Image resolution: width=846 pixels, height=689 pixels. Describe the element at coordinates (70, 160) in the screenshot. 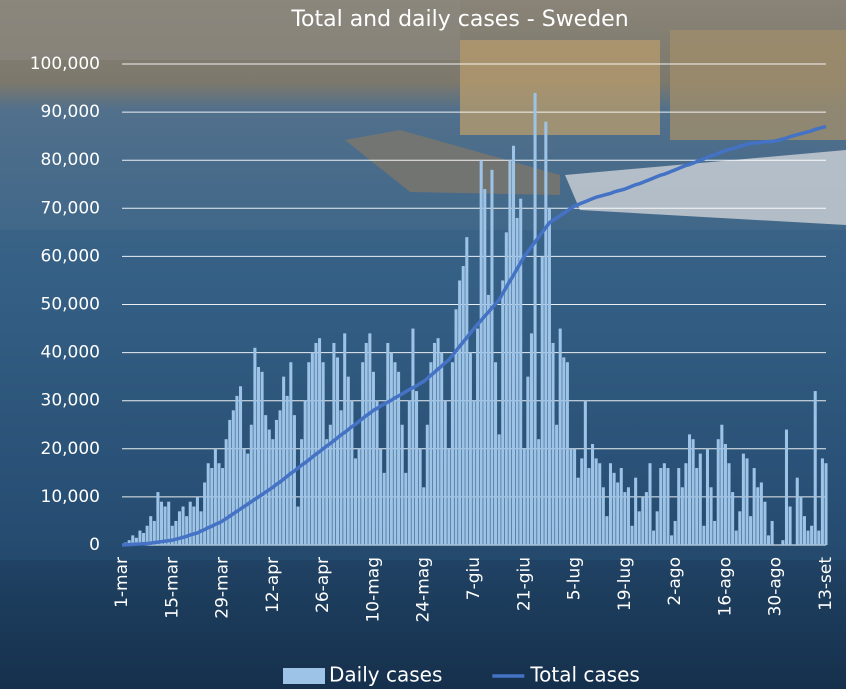

I see `y-tick-label: 80,000` at that location.